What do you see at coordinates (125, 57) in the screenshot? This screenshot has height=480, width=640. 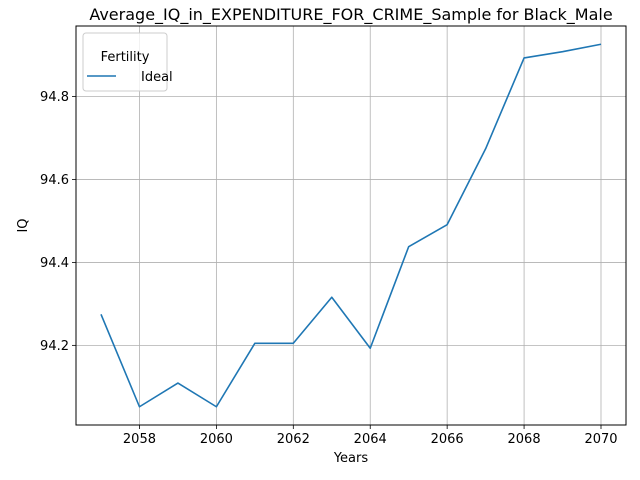 I see `legend-title: Fertility` at bounding box center [125, 57].